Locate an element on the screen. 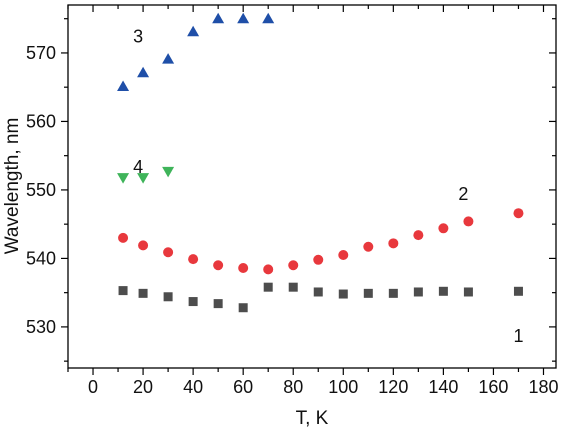  x-tick-label: 40 is located at coordinates (193, 387).